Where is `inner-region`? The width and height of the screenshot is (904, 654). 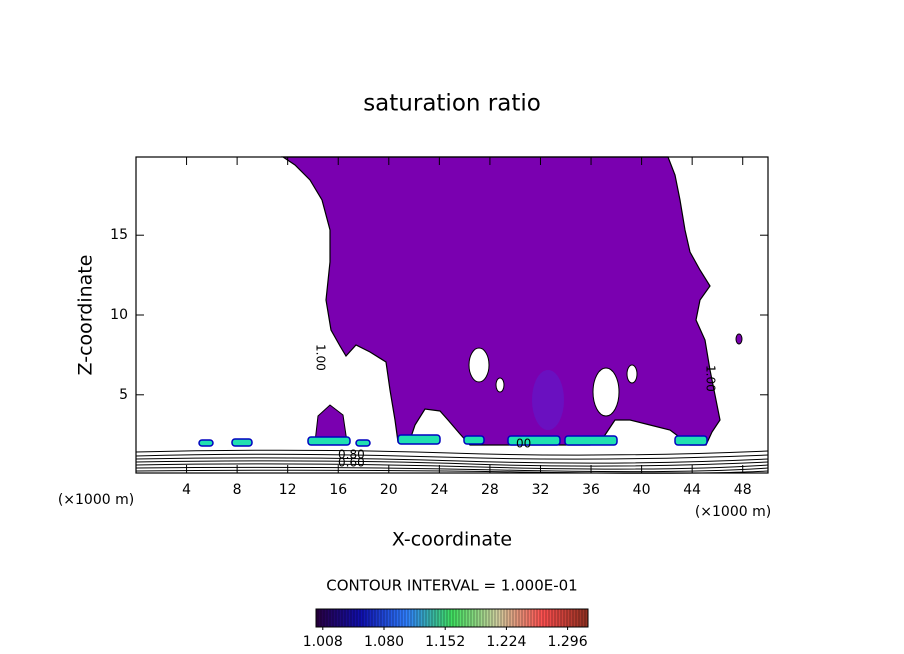 inner-region is located at coordinates (548, 400).